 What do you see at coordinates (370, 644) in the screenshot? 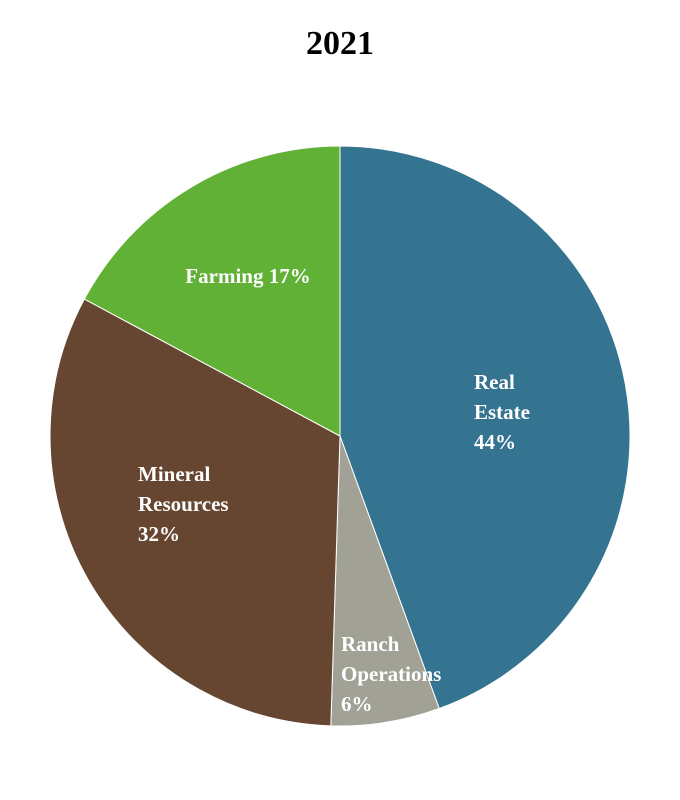
I see `slice-label-line: Ranch` at bounding box center [370, 644].